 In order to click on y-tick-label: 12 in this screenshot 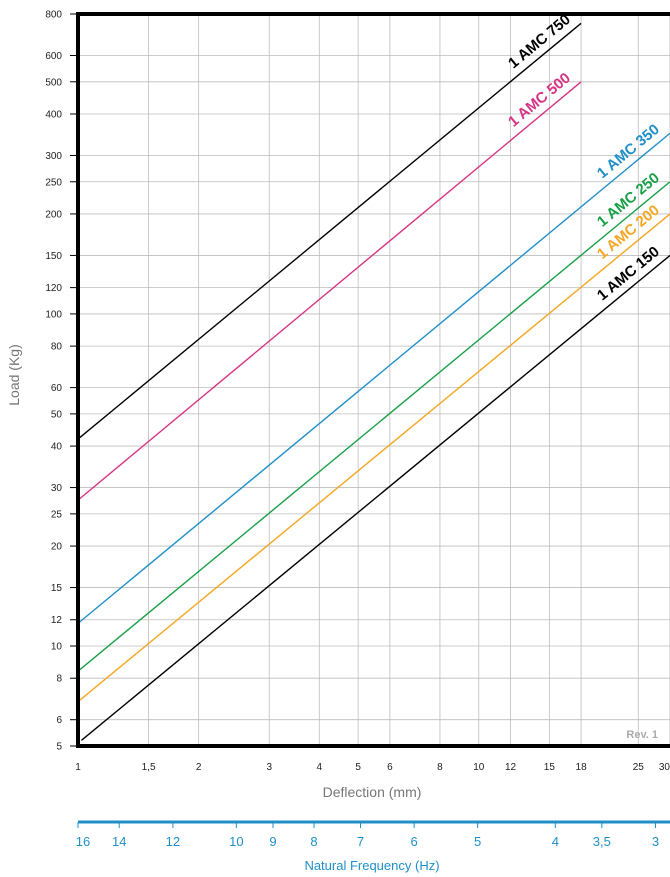, I will do `click(57, 620)`.